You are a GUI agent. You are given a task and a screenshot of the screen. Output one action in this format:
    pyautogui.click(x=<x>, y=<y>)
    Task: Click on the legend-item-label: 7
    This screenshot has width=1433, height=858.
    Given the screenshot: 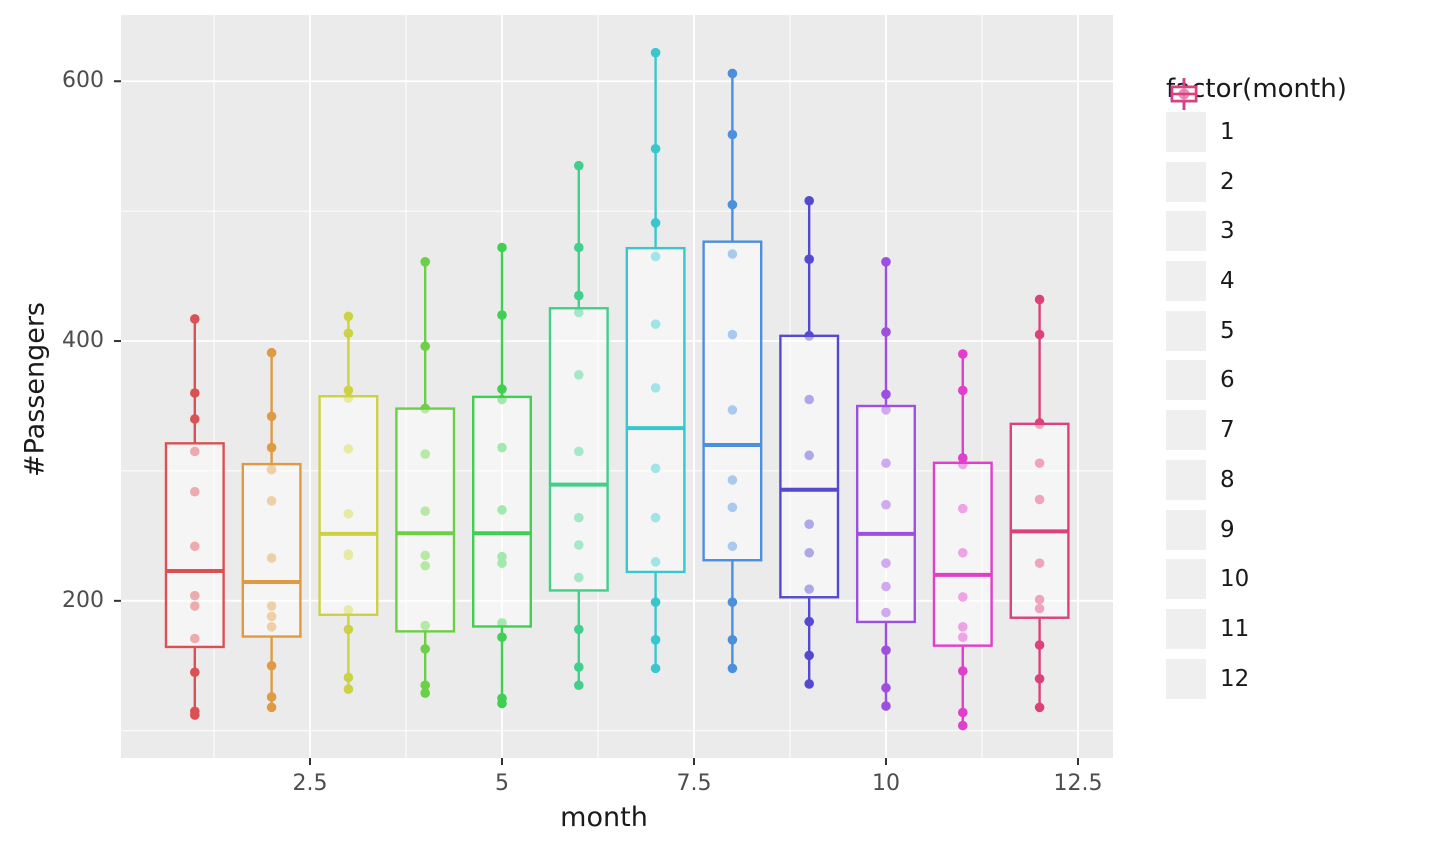 What is the action you would take?
    pyautogui.click(x=1227, y=430)
    